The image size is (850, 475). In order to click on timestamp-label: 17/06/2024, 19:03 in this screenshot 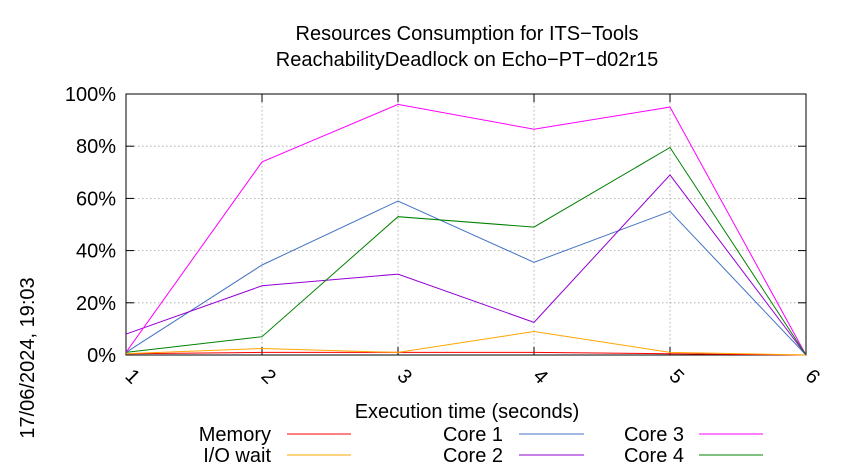, I will do `click(28, 357)`.